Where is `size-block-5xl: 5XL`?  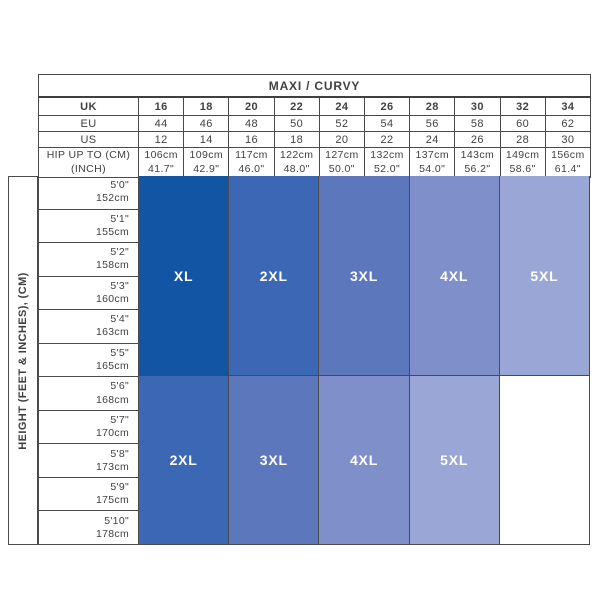
size-block-5xl: 5XL is located at coordinates (544, 276).